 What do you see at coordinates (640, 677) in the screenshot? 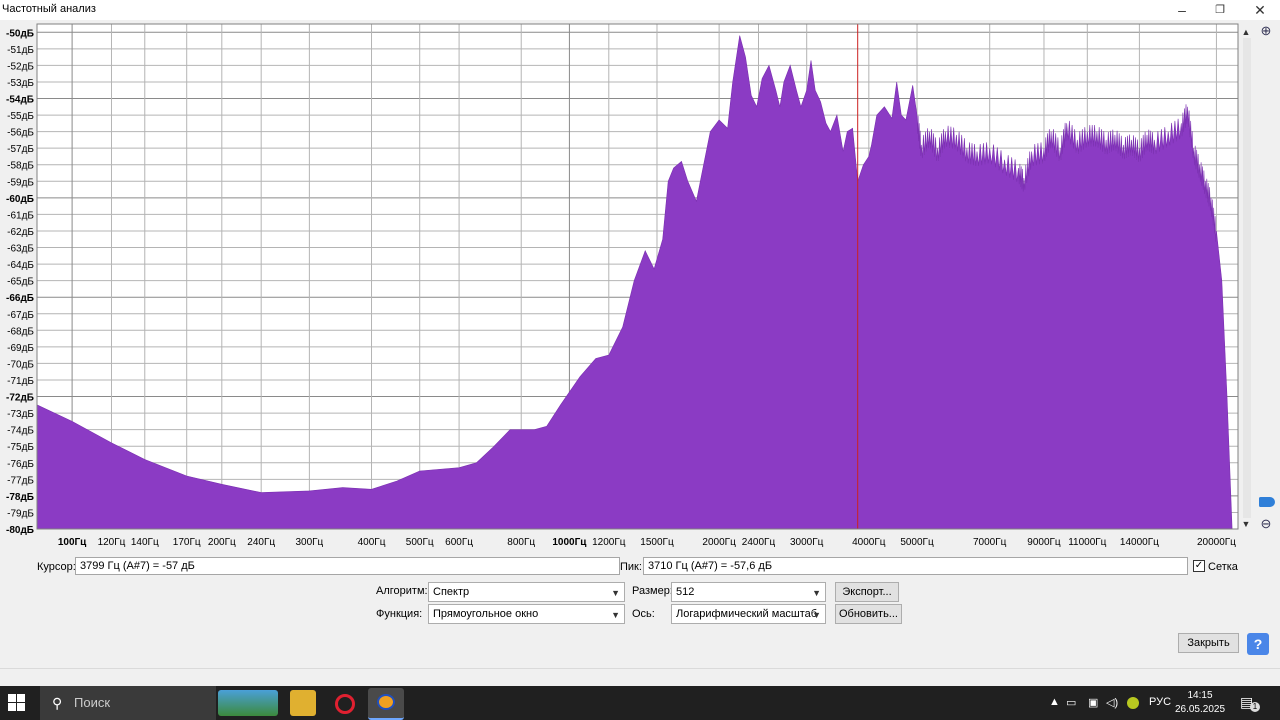
I see `status-bar` at bounding box center [640, 677].